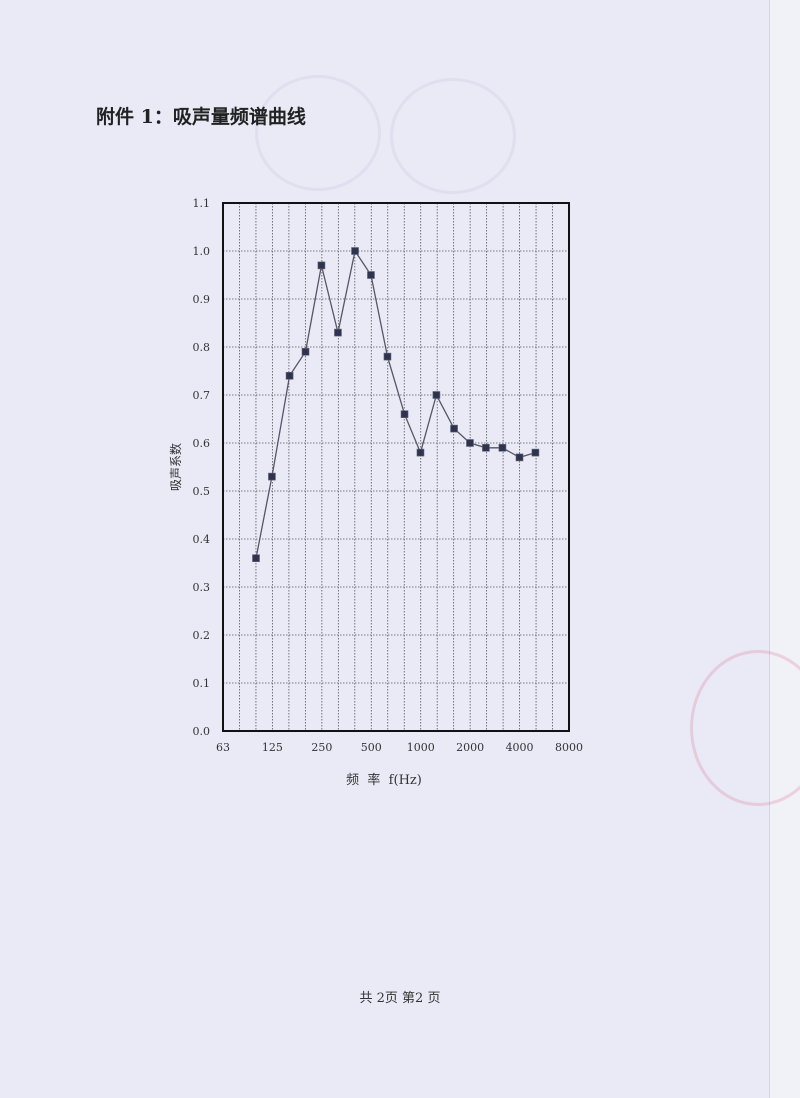 The image size is (800, 1098). Describe the element at coordinates (202, 635) in the screenshot. I see `y-tick-label: 0.2` at that location.